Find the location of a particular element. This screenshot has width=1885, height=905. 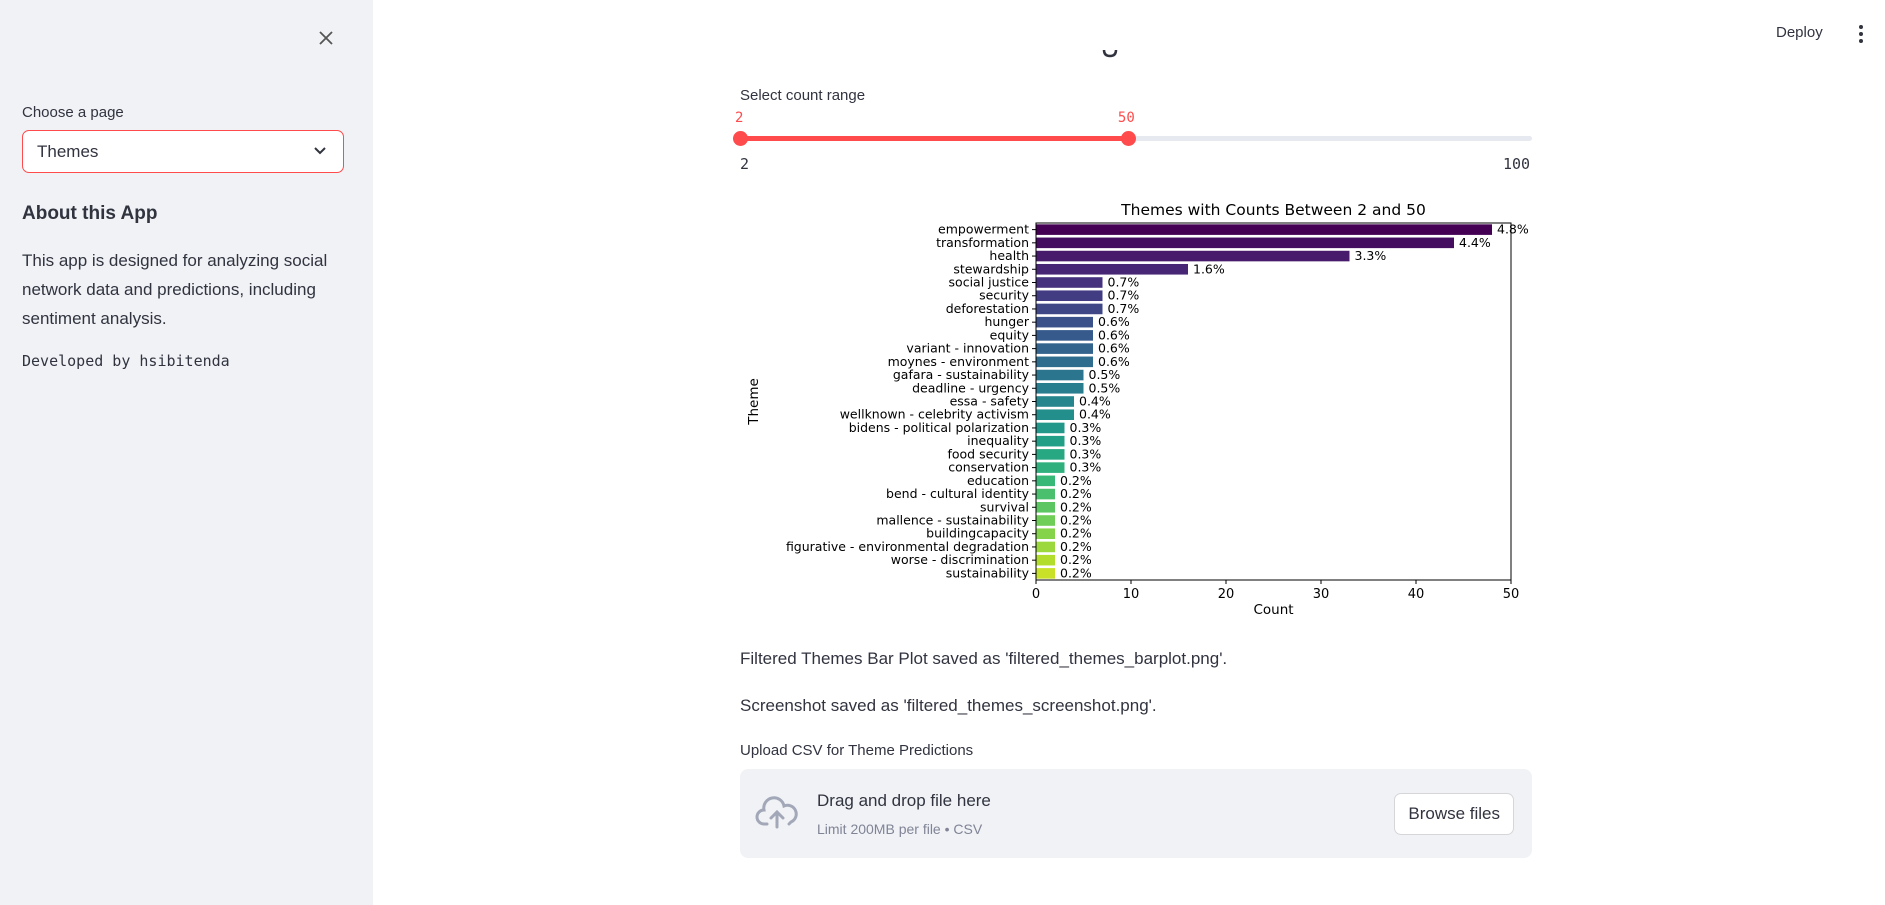

data-label: 3.3% is located at coordinates (1371, 255).